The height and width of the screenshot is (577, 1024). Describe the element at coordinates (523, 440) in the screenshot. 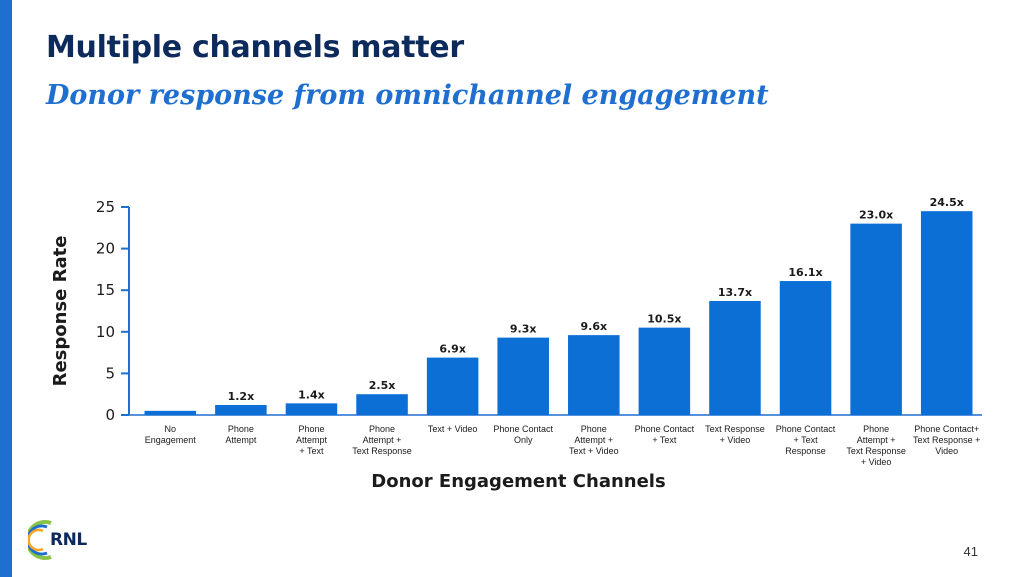

I see `x-tick-label: Only` at that location.